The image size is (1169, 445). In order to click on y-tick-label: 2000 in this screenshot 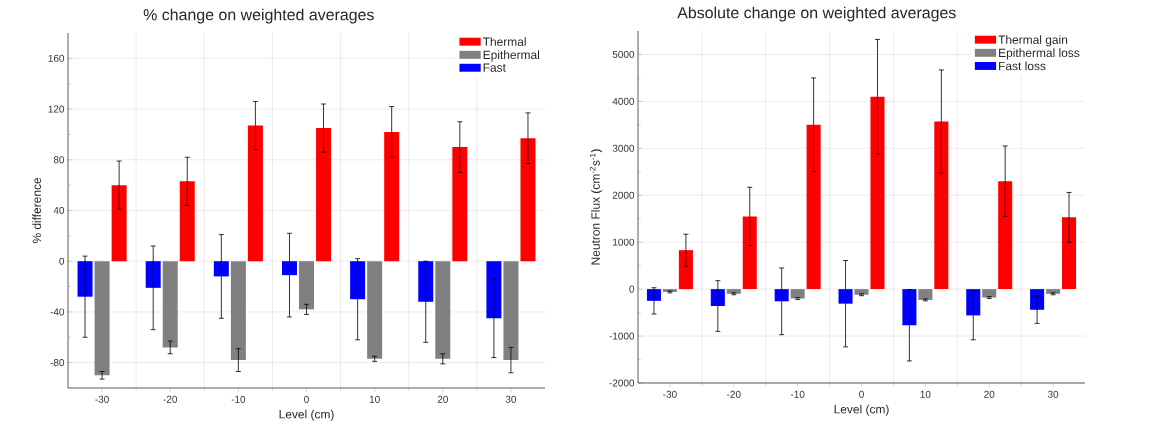, I will do `click(623, 195)`.